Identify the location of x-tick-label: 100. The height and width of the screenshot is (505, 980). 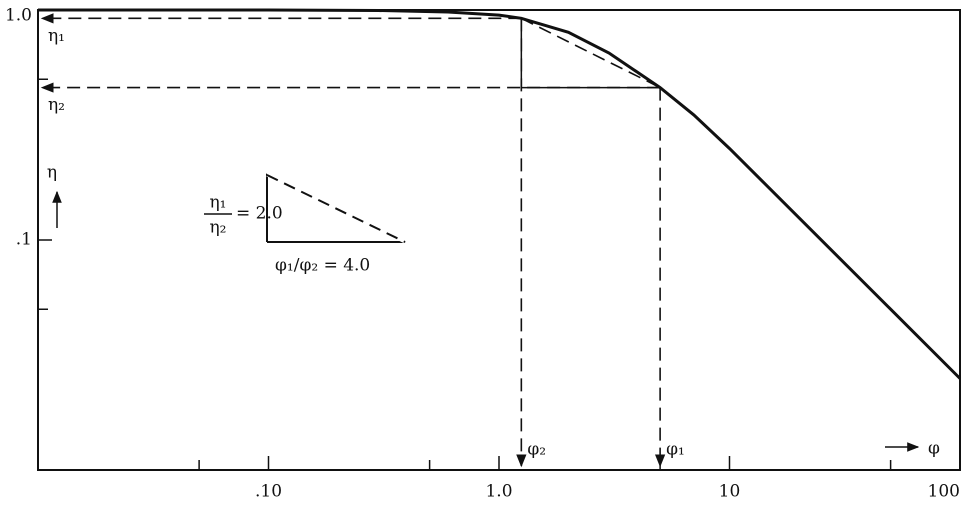
(944, 492).